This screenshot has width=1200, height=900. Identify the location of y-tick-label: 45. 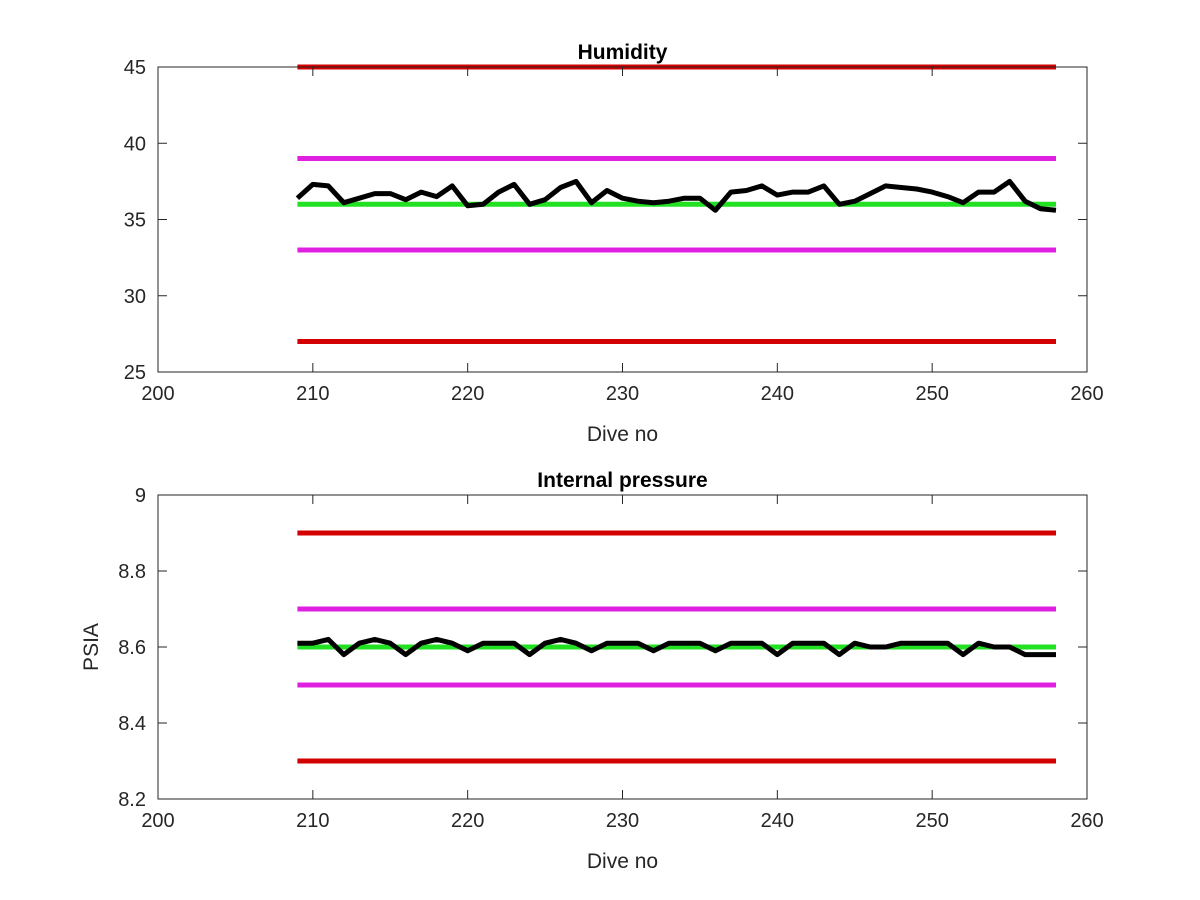
(135, 68).